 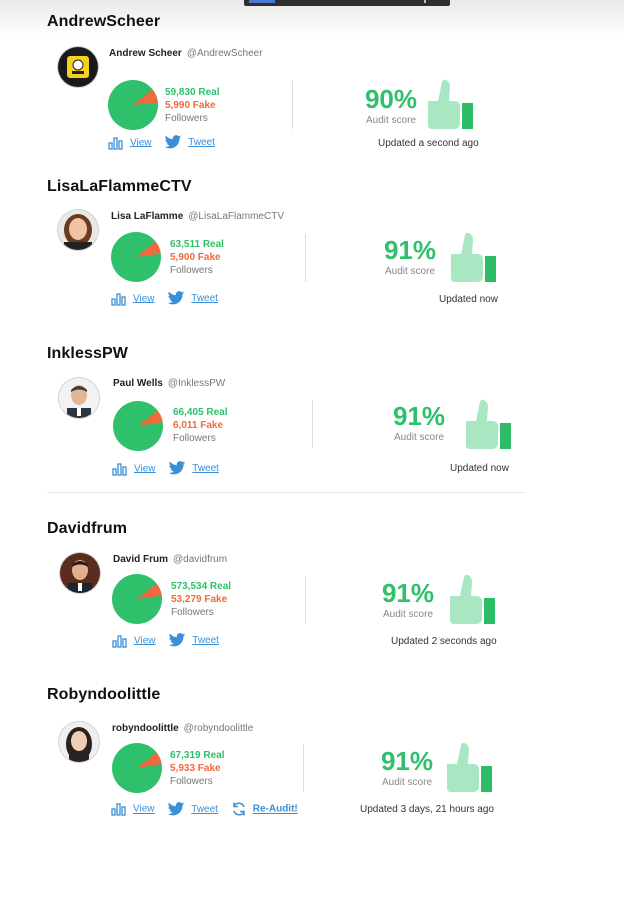 I want to click on display-name: David Frum, so click(x=141, y=559).